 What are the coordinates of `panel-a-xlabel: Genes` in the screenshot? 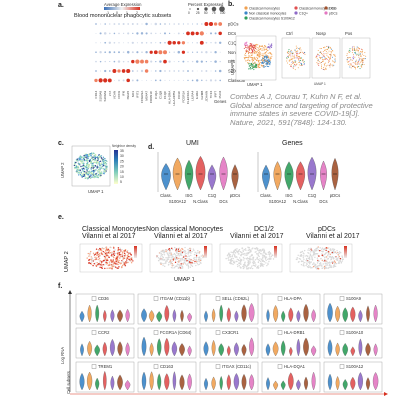 It's located at (220, 101).